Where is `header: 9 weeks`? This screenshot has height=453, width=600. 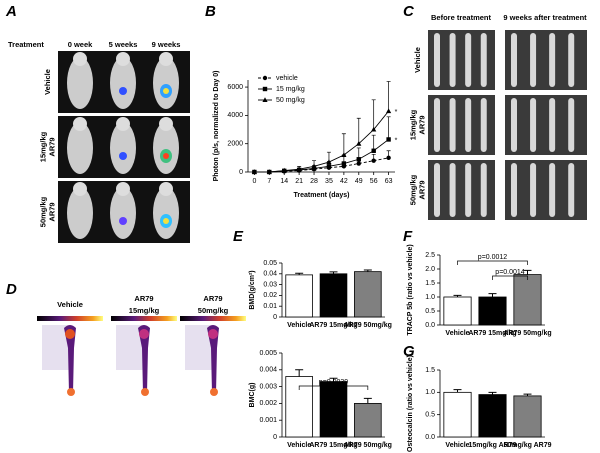 header: 9 weeks is located at coordinates (166, 44).